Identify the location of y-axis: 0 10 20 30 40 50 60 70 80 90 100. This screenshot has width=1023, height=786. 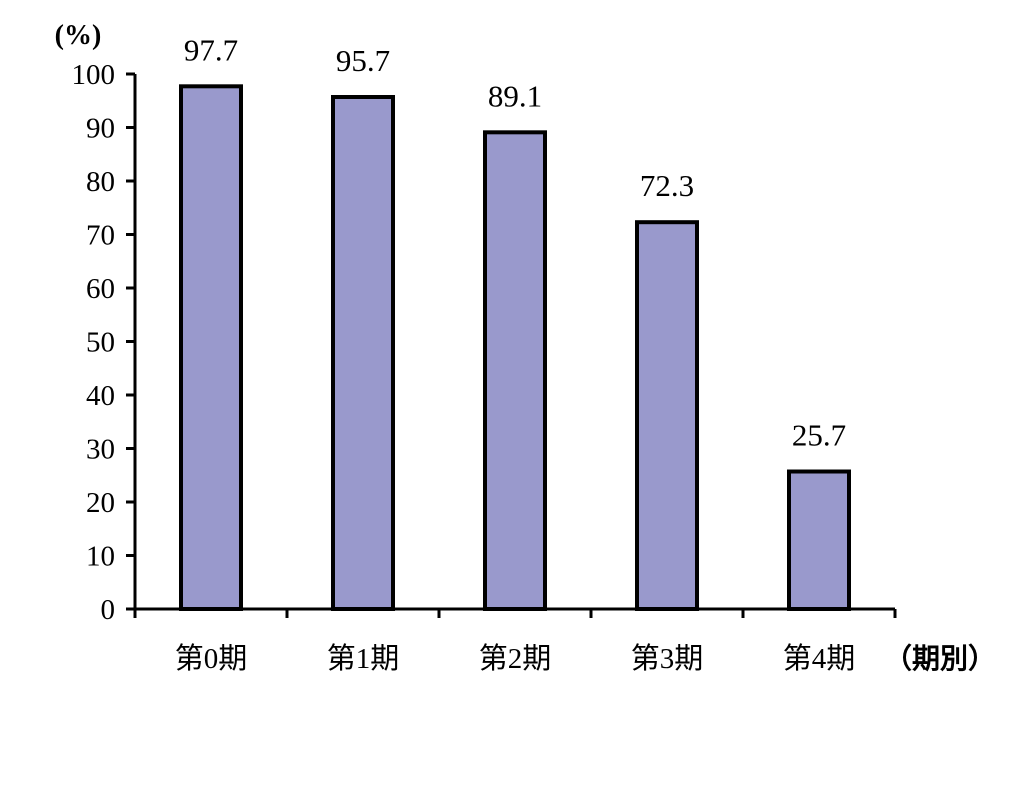
(104, 342).